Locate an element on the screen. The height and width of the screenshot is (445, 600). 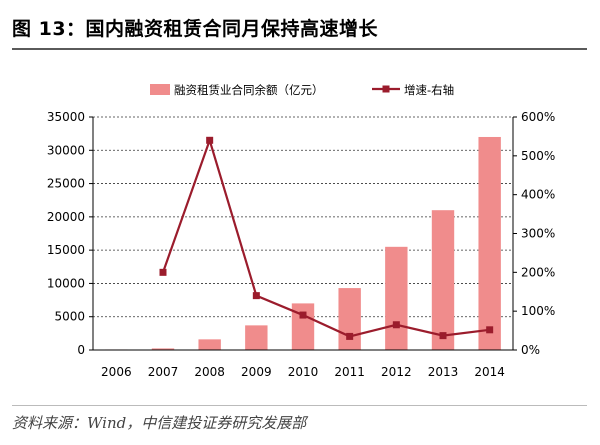
left-tick-label: 35000 is located at coordinates (66, 117).